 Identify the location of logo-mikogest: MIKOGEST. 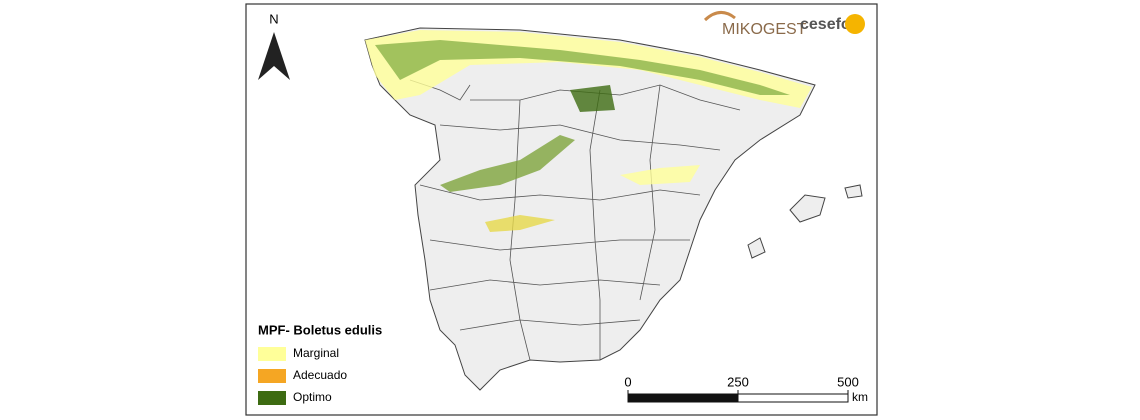
(764, 29).